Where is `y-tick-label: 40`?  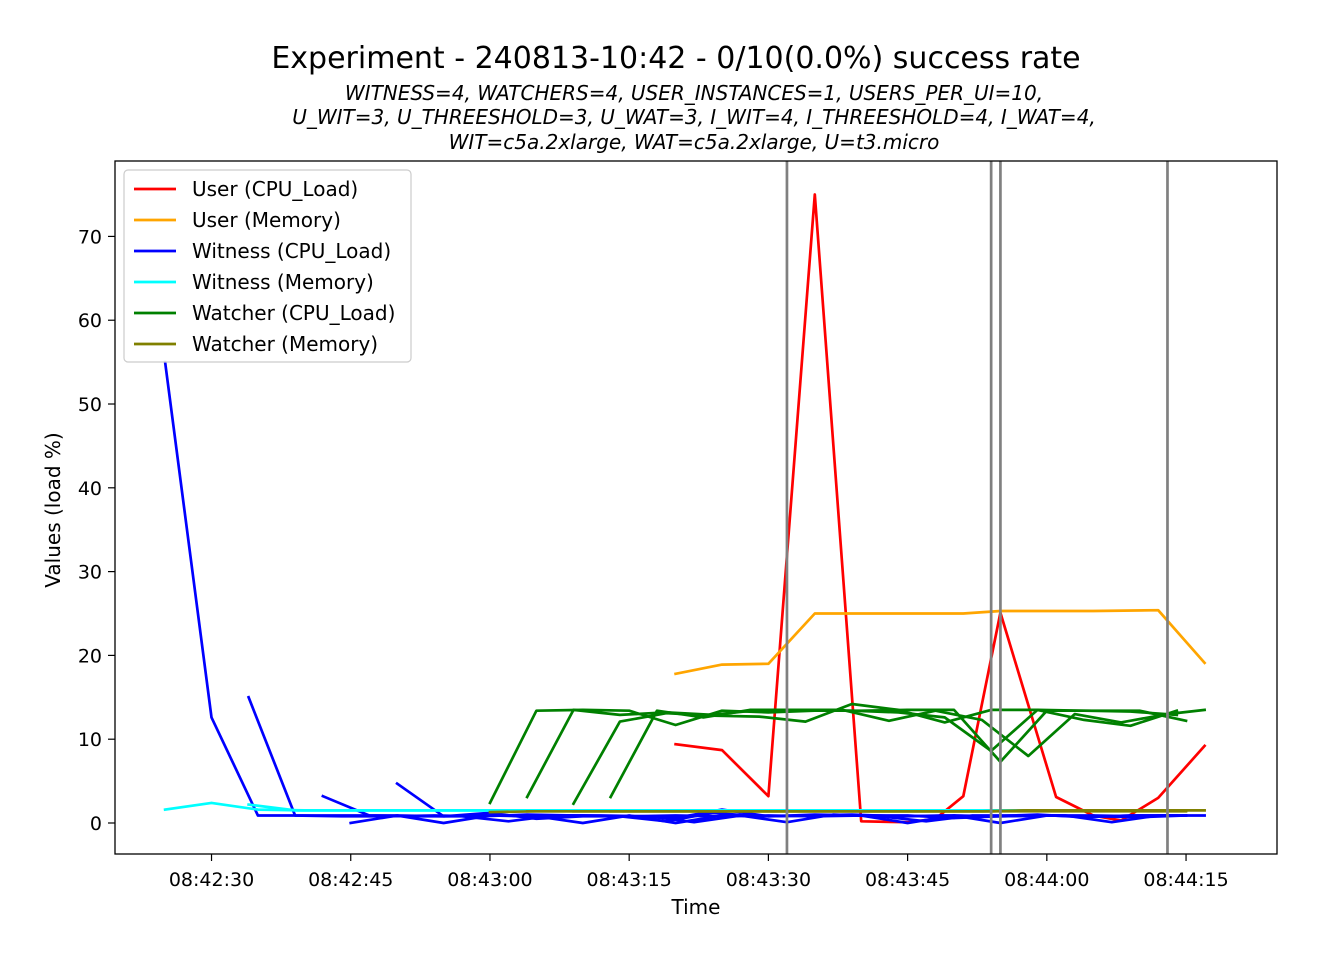
y-tick-label: 40 is located at coordinates (90, 489).